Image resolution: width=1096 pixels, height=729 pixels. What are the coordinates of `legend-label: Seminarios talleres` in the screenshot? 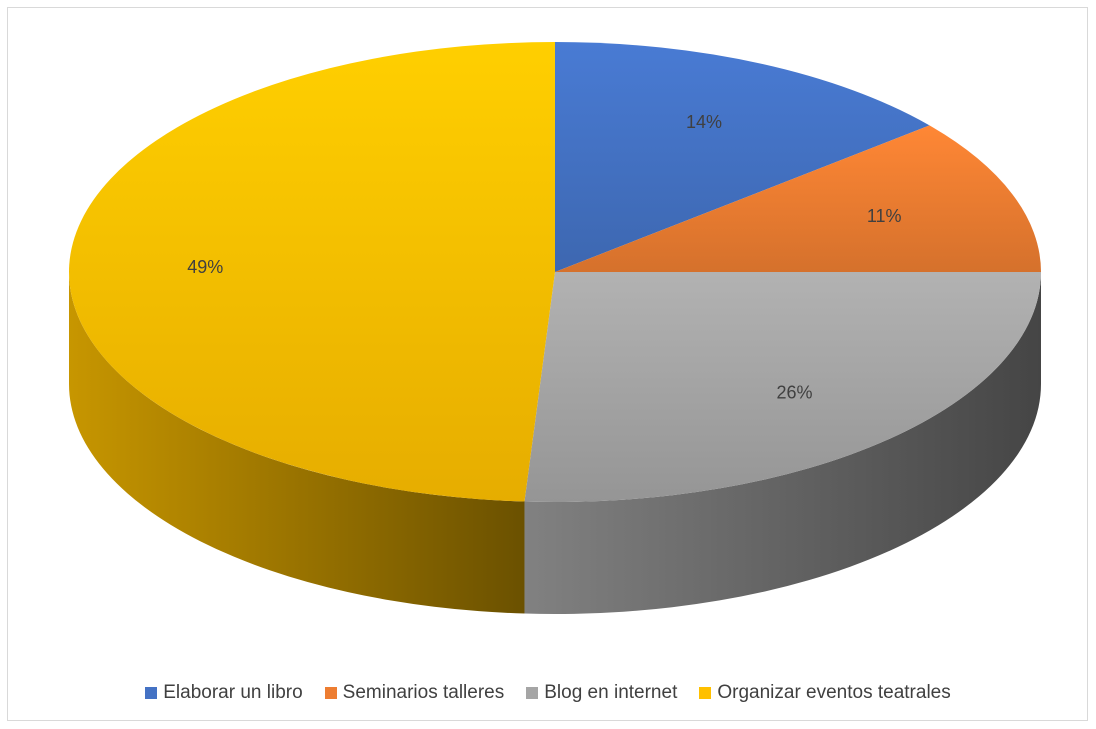 It's located at (423, 692).